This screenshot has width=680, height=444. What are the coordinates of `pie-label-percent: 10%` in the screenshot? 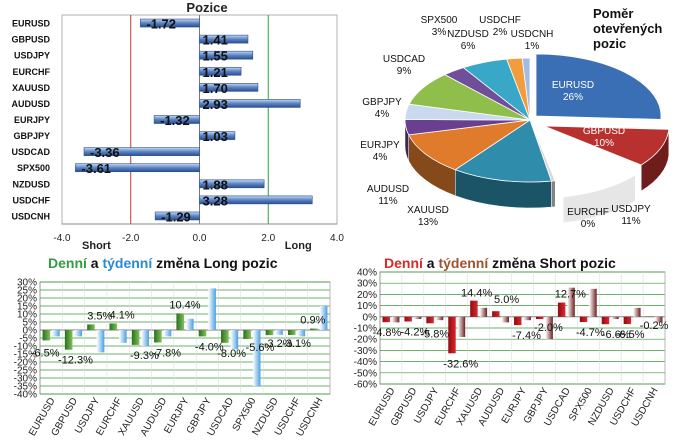 It's located at (604, 143).